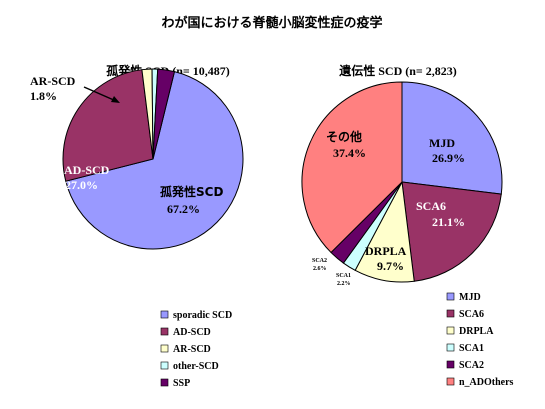  I want to click on pie2-label-others-value: 37.4%, so click(349, 153).